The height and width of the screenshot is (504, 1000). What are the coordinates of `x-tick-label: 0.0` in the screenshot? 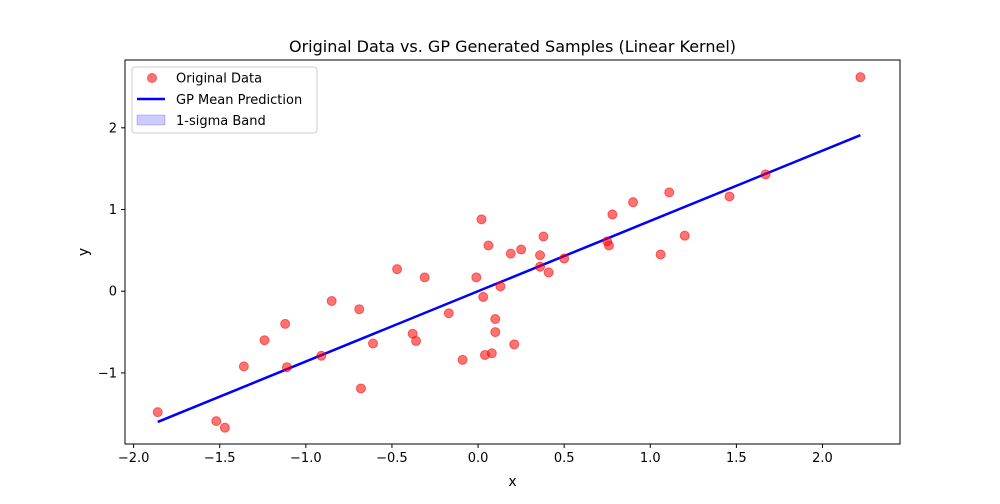 It's located at (478, 458).